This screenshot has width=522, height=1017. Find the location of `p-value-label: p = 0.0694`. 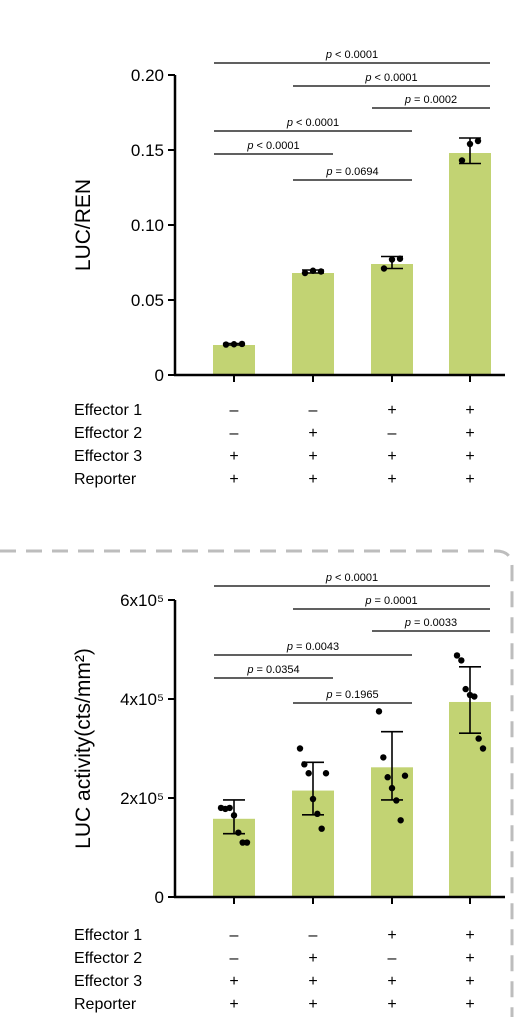

p-value-label: p = 0.0694 is located at coordinates (351, 172).